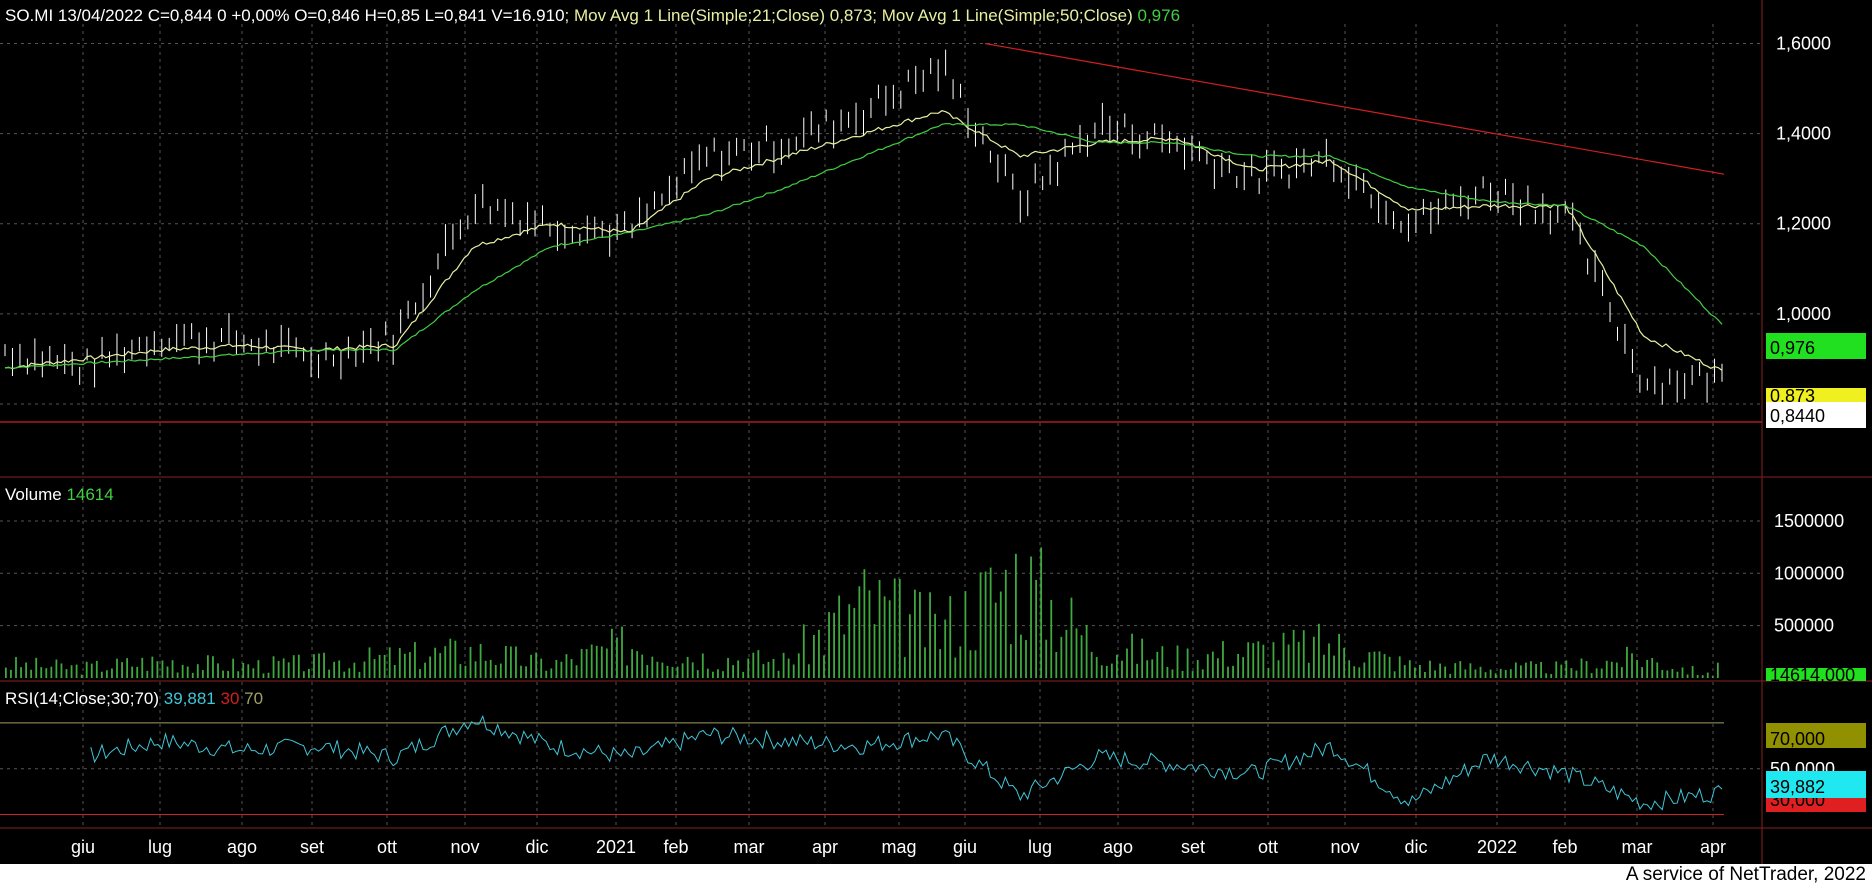 The width and height of the screenshot is (1872, 888). Describe the element at coordinates (1792, 348) in the screenshot. I see `ma50-price-box-text: 0,976` at that location.